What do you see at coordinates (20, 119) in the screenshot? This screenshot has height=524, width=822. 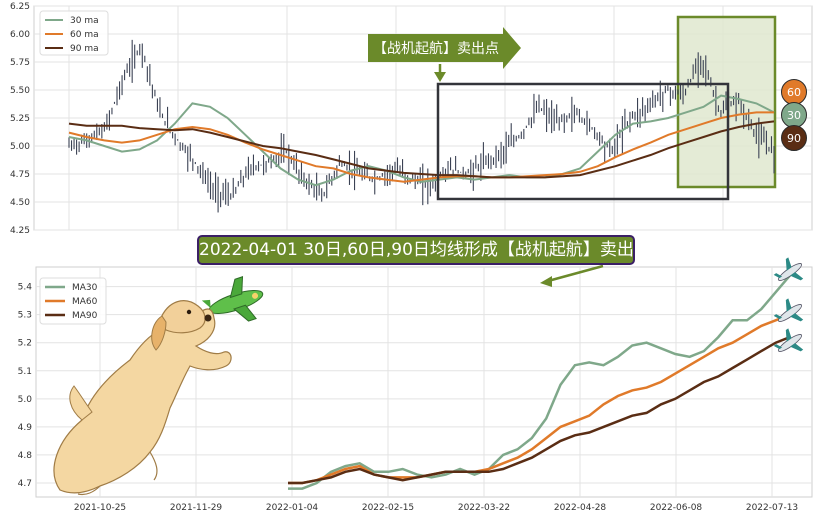 I see `top-y-tick-label: 5.25` at bounding box center [20, 119].